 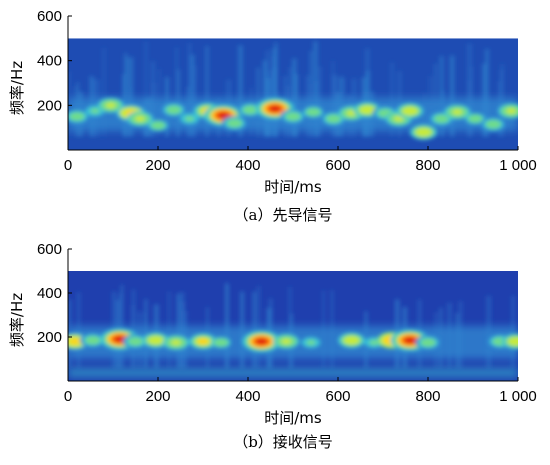 I want to click on panel-a-caption: （a）先导信号, so click(x=283, y=215).